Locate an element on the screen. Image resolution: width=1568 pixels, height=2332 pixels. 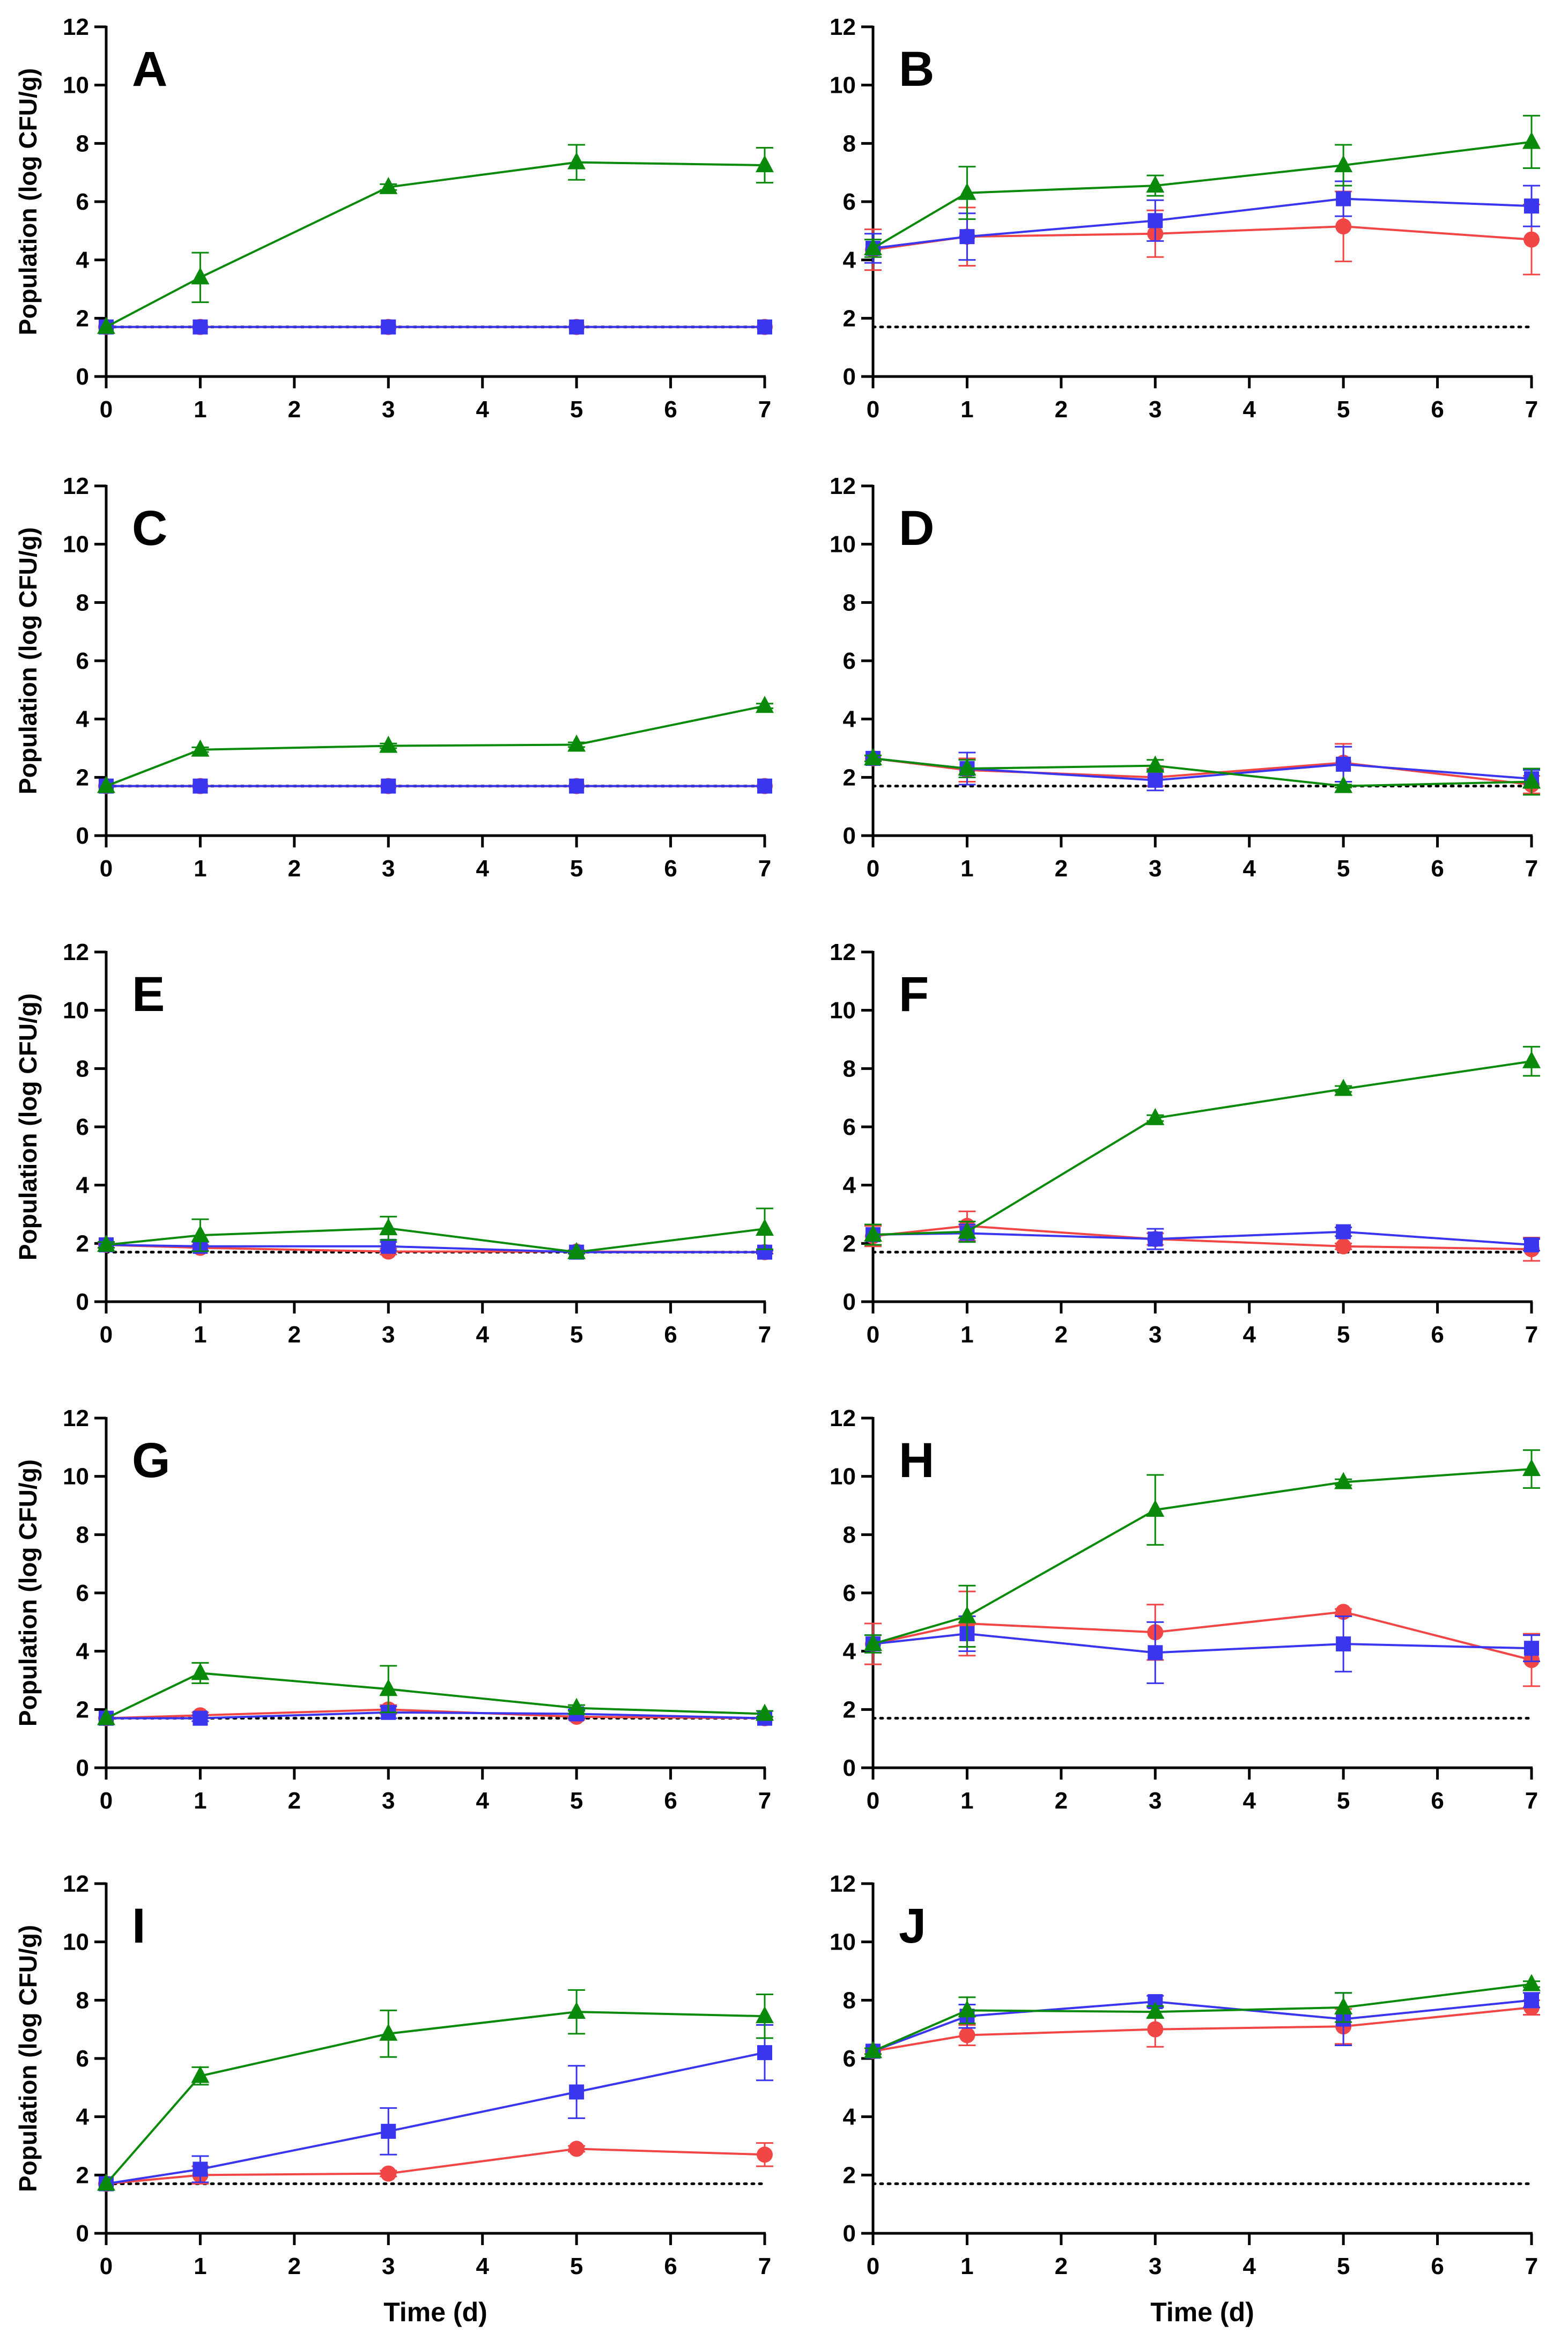
panel-letter: E is located at coordinates (148, 994).